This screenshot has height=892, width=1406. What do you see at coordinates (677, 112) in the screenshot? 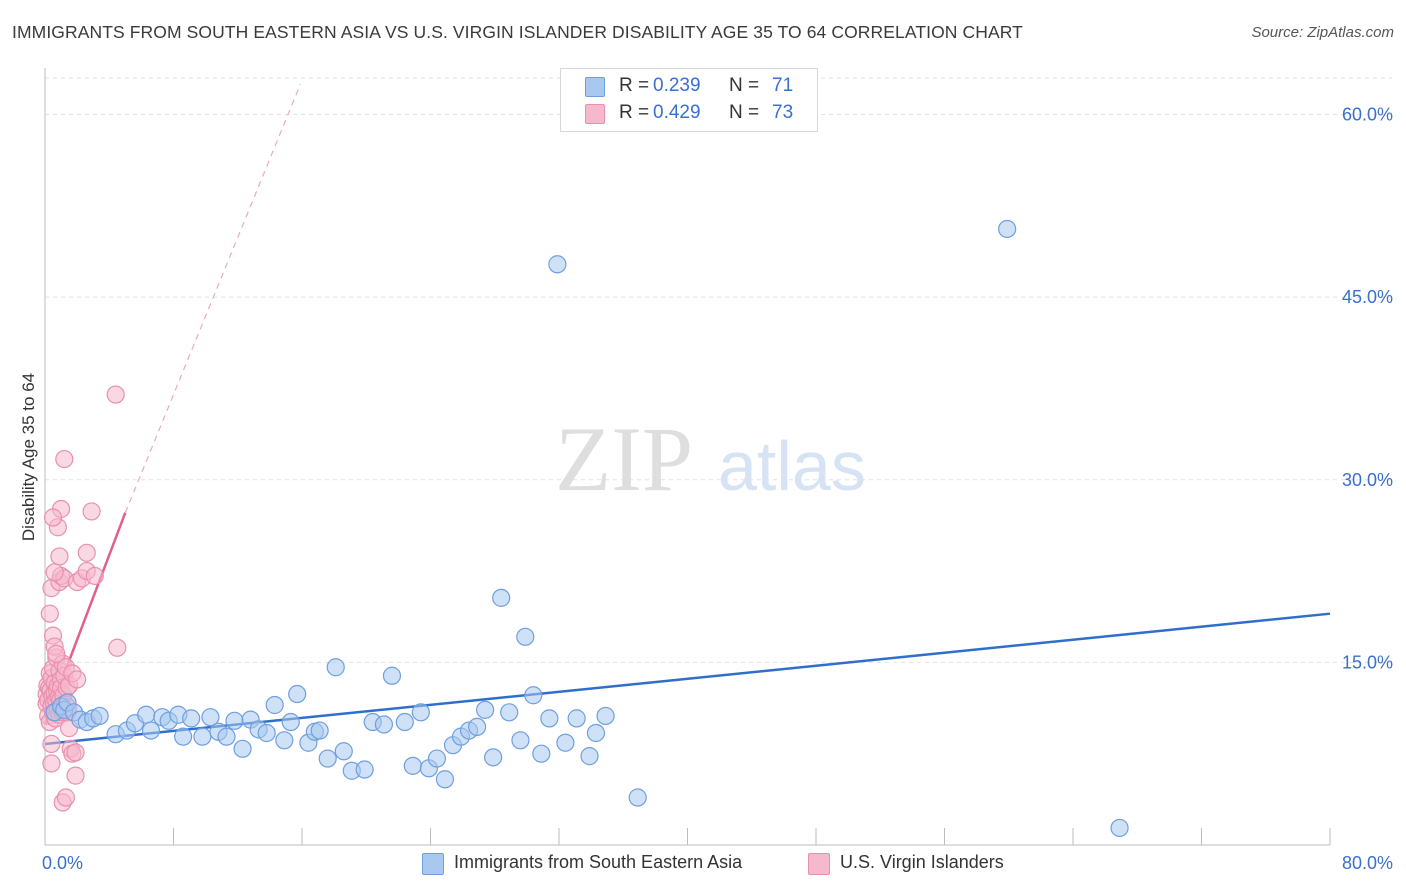
I see `legend-r-value: 0.429` at bounding box center [677, 112].